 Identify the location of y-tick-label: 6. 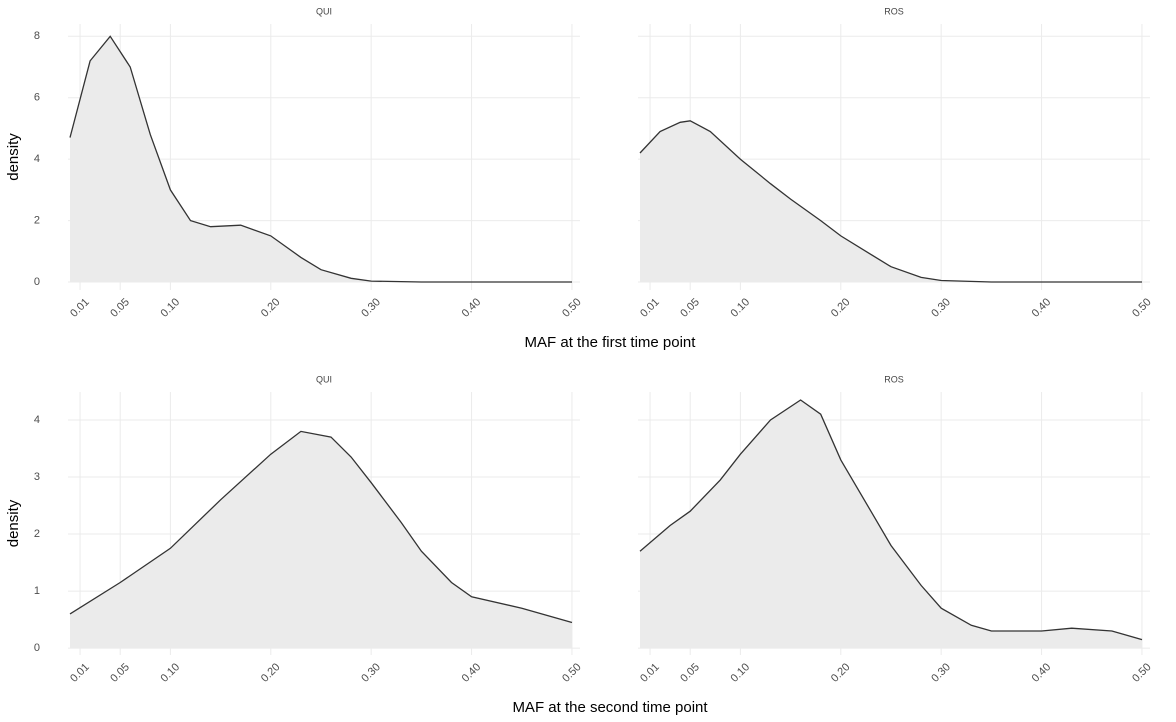
(37, 98).